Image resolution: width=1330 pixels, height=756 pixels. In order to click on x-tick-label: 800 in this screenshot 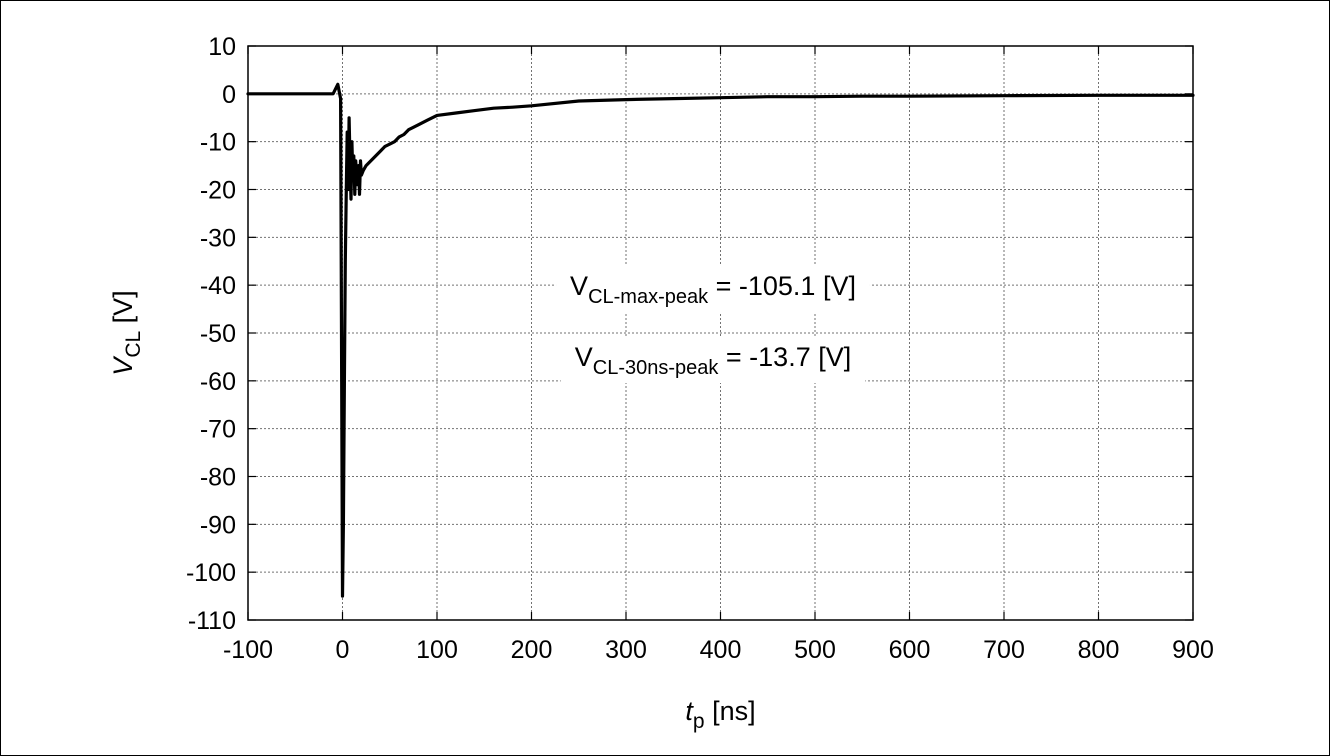, I will do `click(1099, 650)`.